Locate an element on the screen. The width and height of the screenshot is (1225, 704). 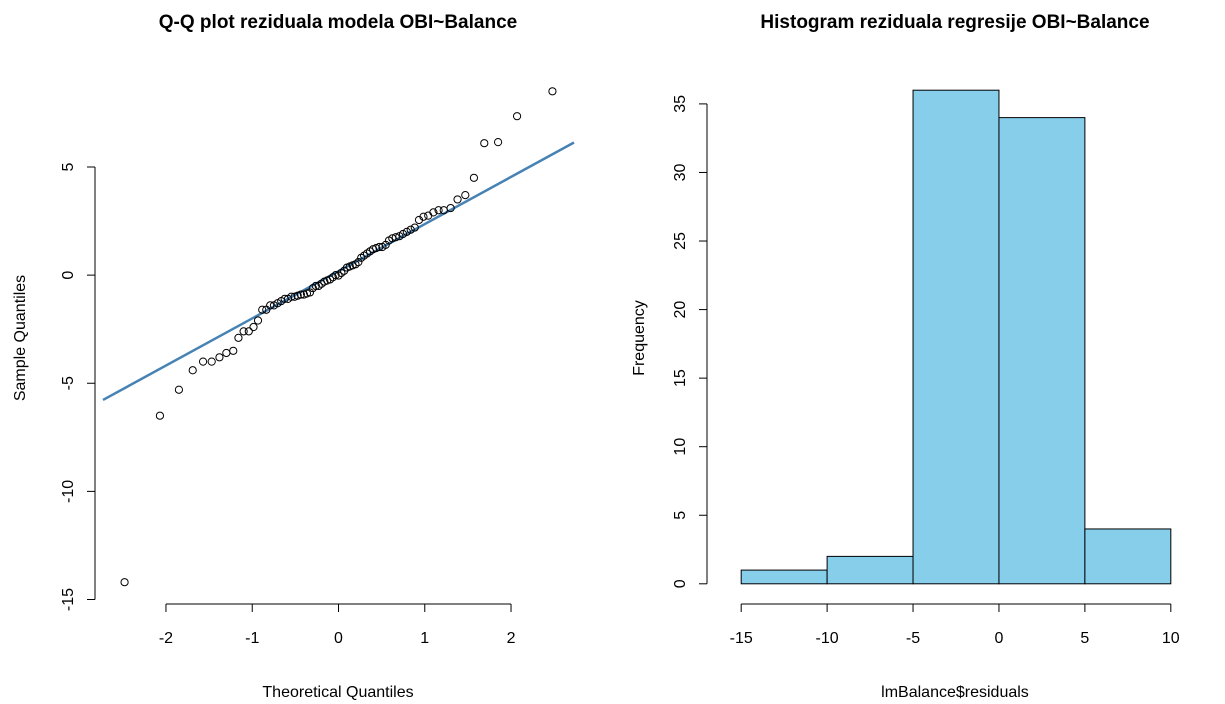
y-tick-label: 20 is located at coordinates (680, 310).